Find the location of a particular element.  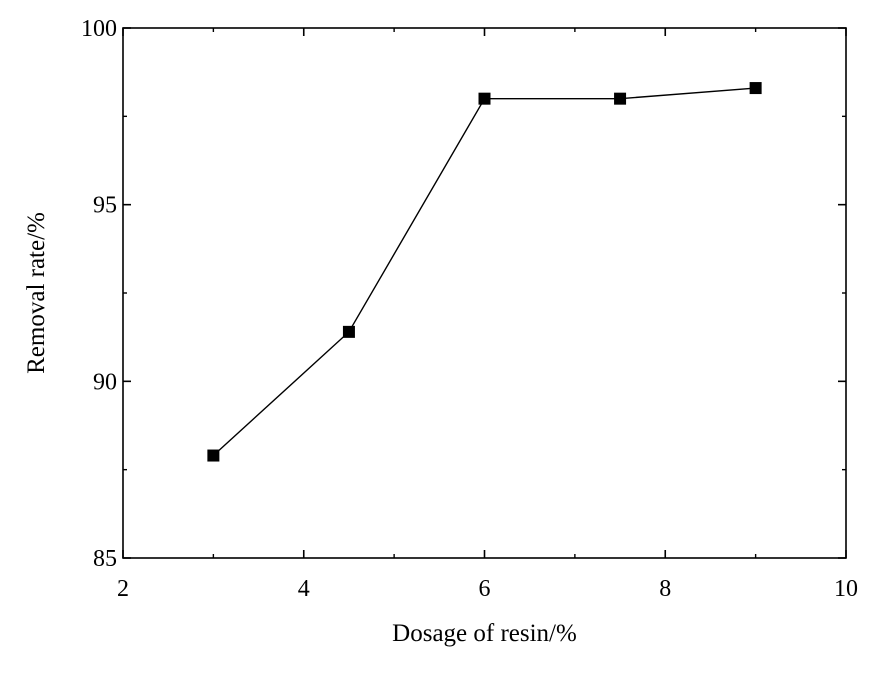

y-tick-label: 90 is located at coordinates (105, 382).